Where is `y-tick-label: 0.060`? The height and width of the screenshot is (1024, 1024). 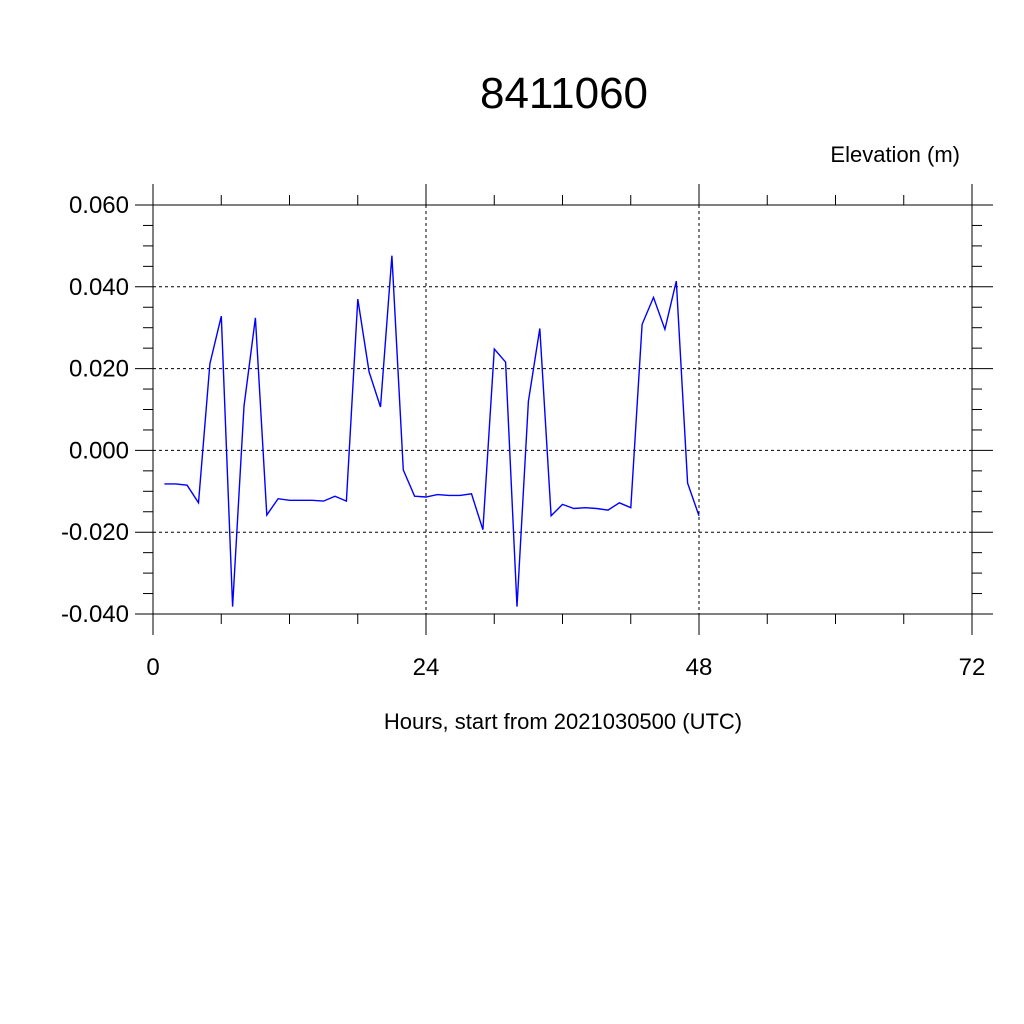
y-tick-label: 0.060 is located at coordinates (99, 205).